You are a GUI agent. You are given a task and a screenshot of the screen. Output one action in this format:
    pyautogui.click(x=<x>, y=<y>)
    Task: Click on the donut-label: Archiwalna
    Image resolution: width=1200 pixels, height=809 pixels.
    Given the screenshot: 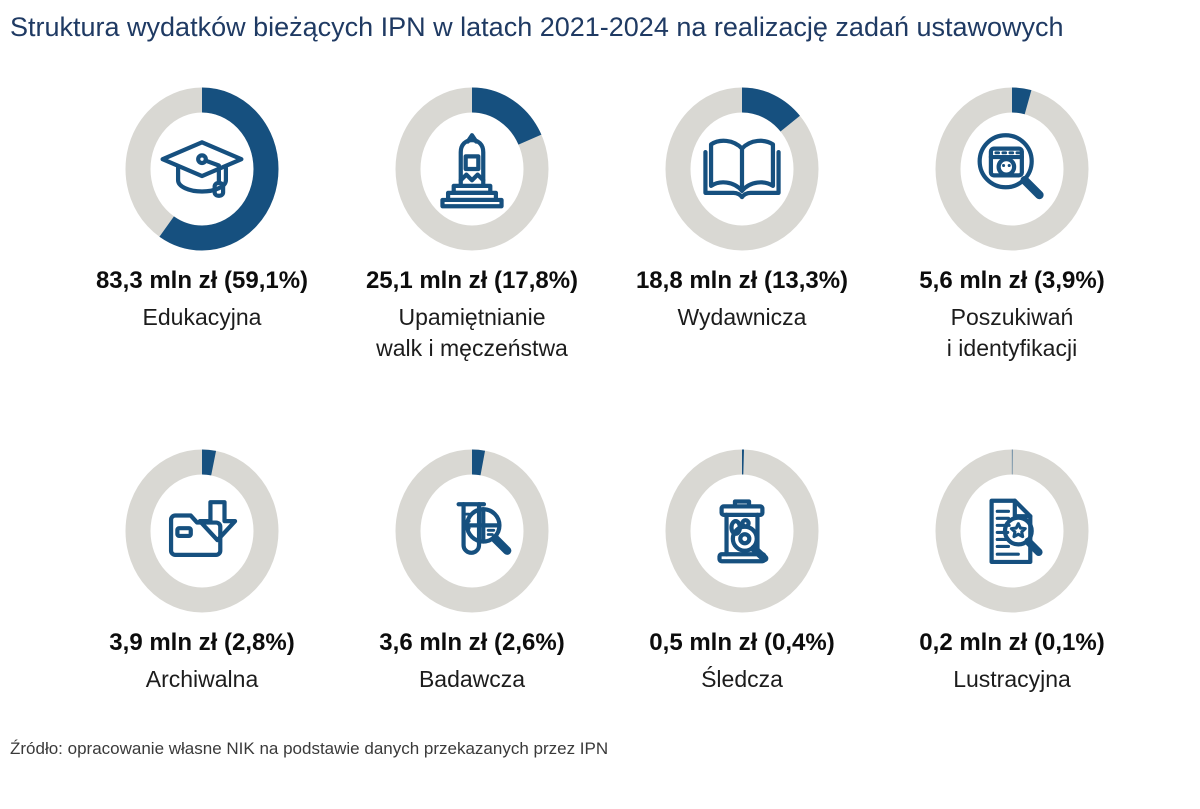 What is the action you would take?
    pyautogui.click(x=202, y=679)
    